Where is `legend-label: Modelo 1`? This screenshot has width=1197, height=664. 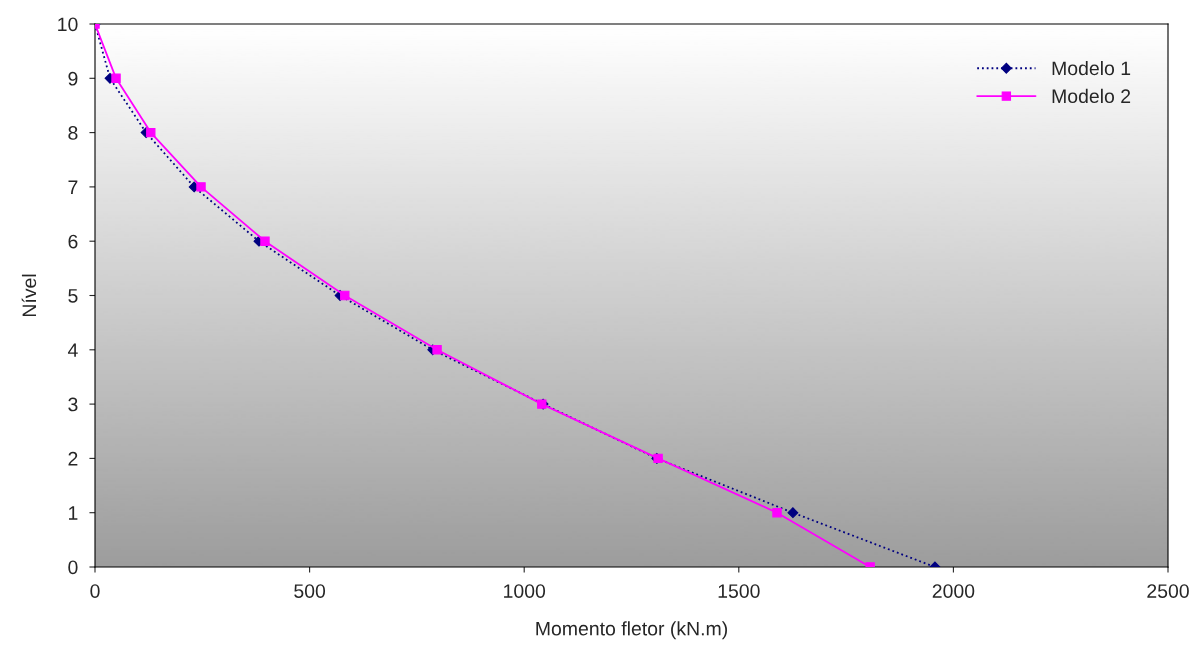
legend-label: Modelo 1 is located at coordinates (1091, 68).